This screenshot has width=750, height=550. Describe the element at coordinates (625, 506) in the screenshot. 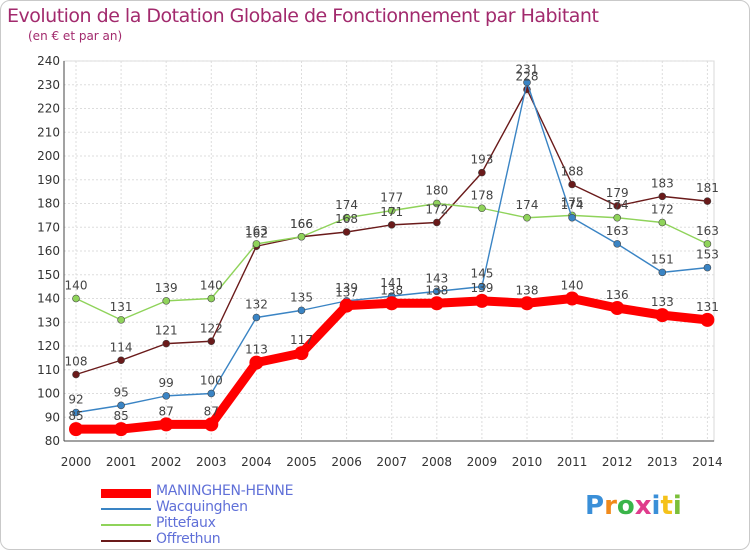

I see `logo-letter: o` at that location.